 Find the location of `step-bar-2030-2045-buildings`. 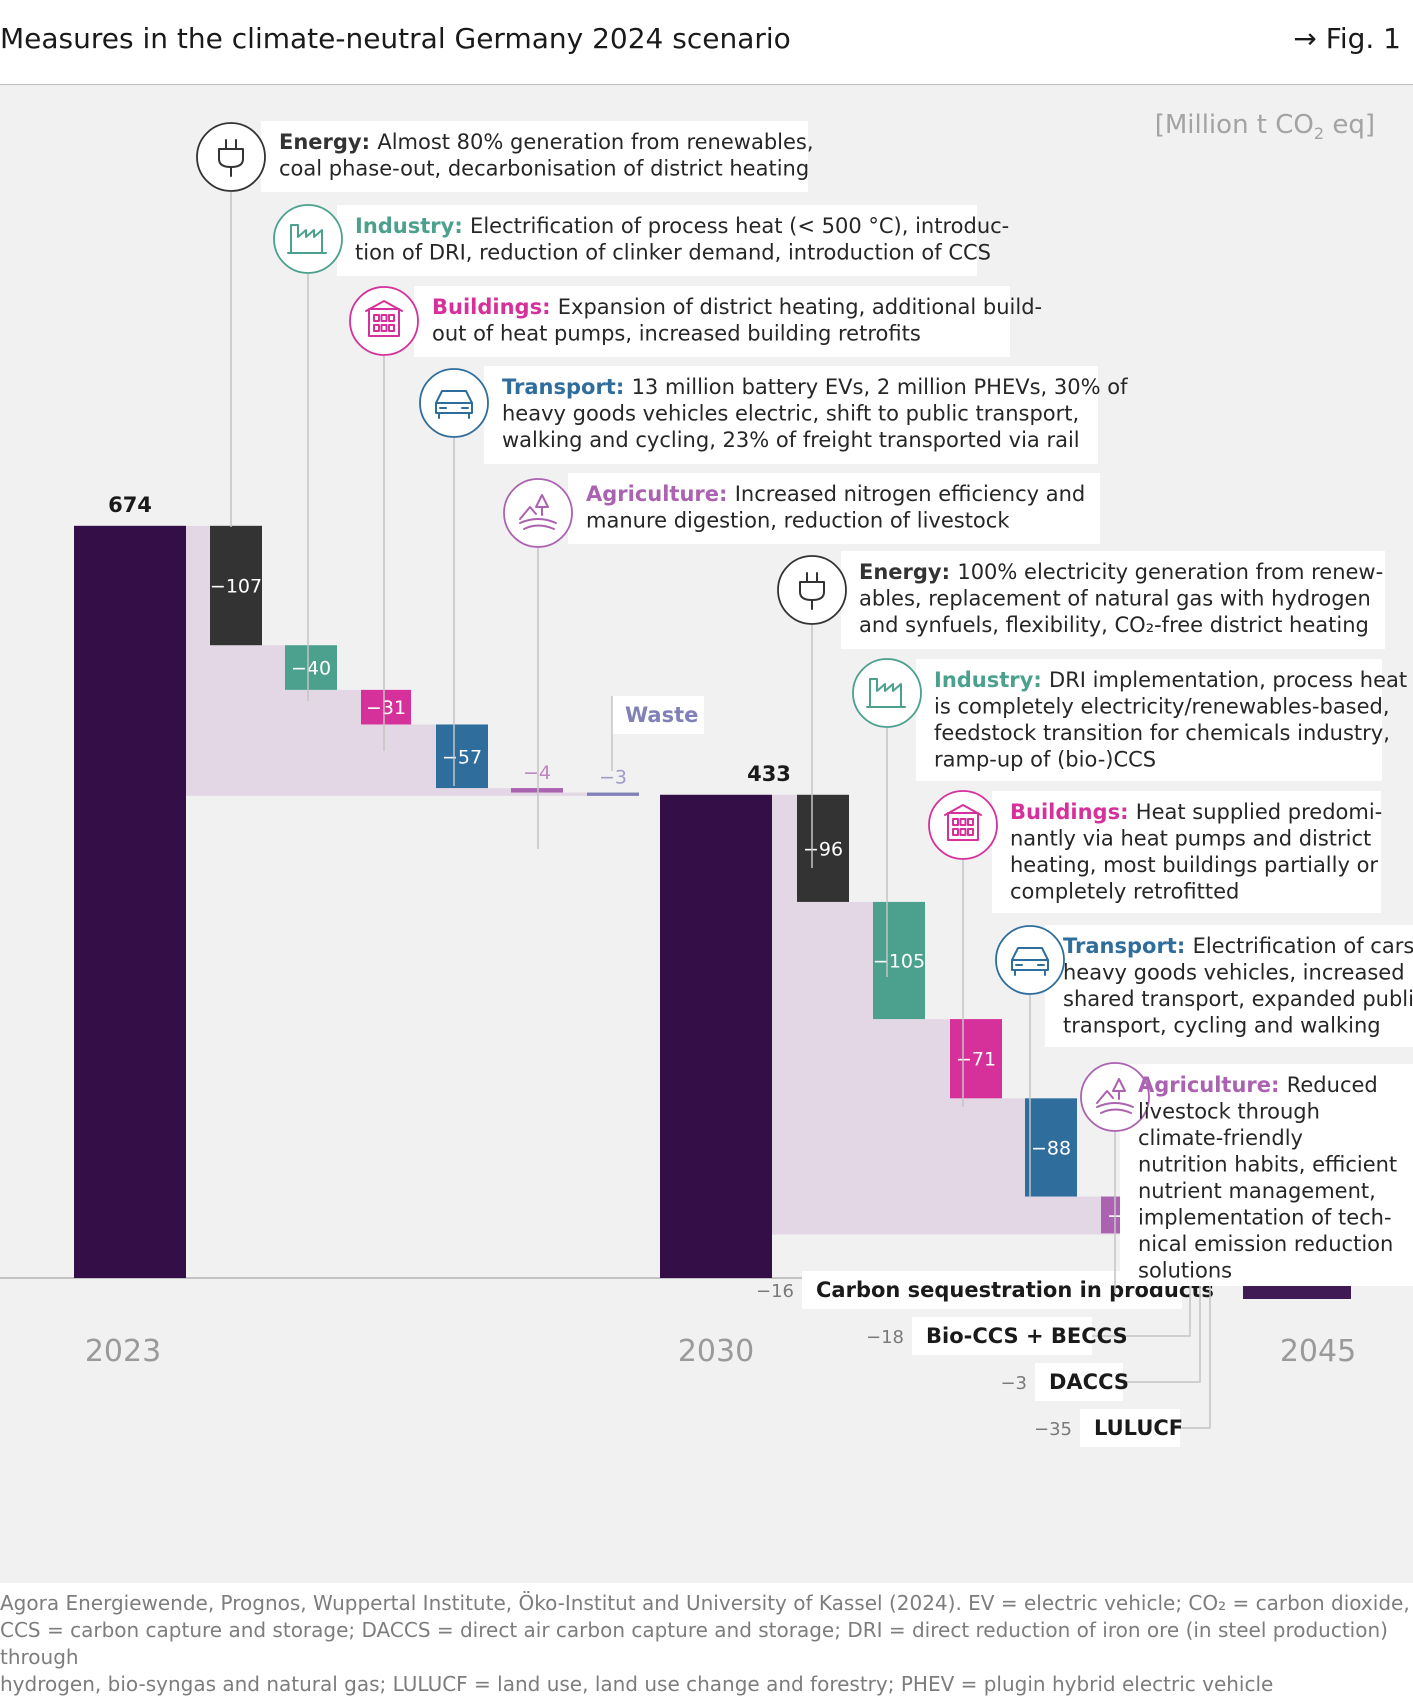

step-bar-2030-2045-buildings is located at coordinates (976, 1059).